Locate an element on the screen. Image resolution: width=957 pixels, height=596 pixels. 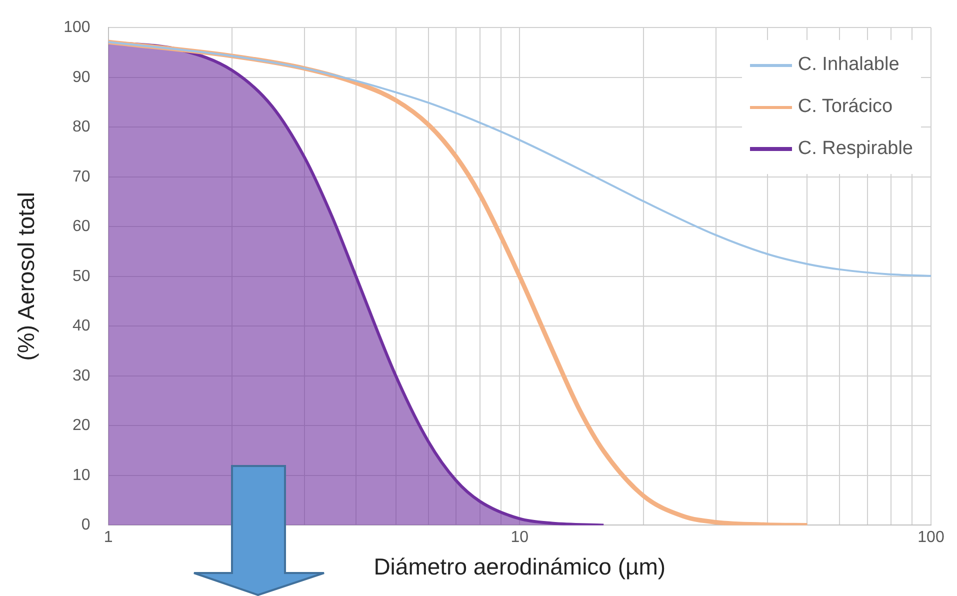
y-tick-label: 40 is located at coordinates (81, 326).